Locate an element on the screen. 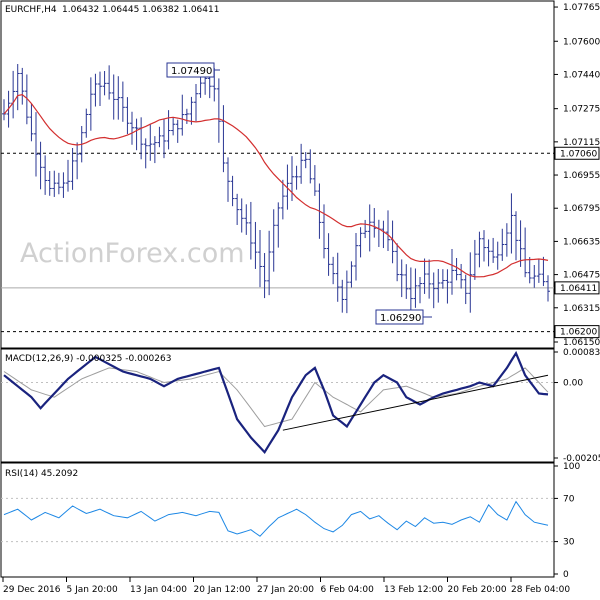 The height and width of the screenshot is (600, 600). macd-signal-line is located at coordinates (276, 397).